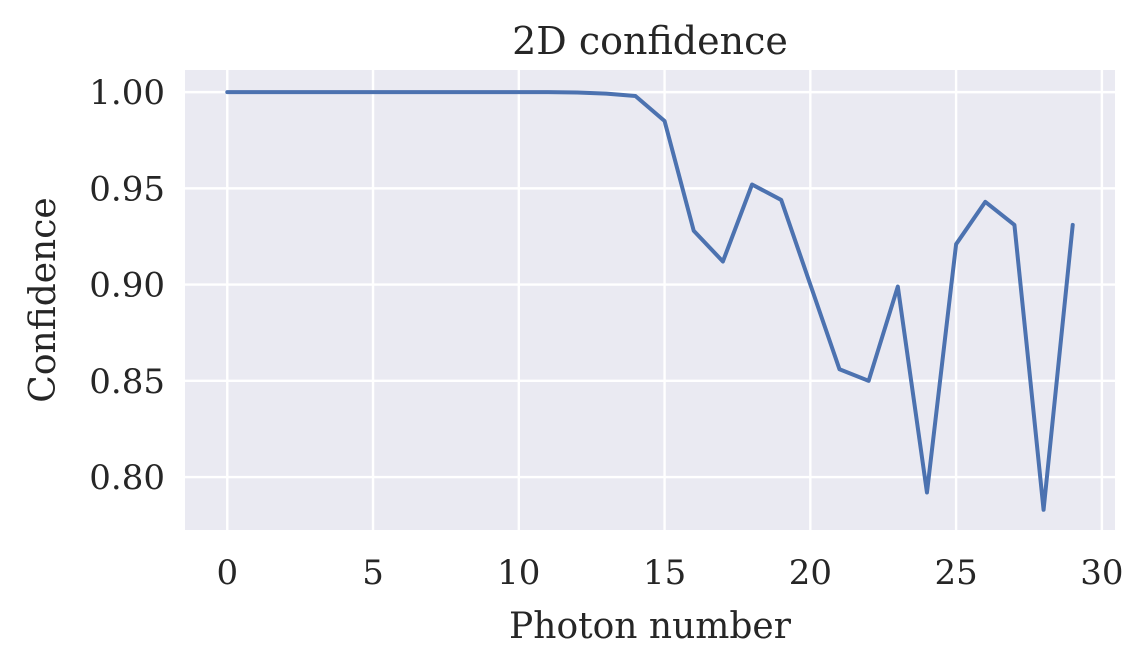 The height and width of the screenshot is (666, 1148). Describe the element at coordinates (43, 299) in the screenshot. I see `y-axis-label: Confidence` at that location.